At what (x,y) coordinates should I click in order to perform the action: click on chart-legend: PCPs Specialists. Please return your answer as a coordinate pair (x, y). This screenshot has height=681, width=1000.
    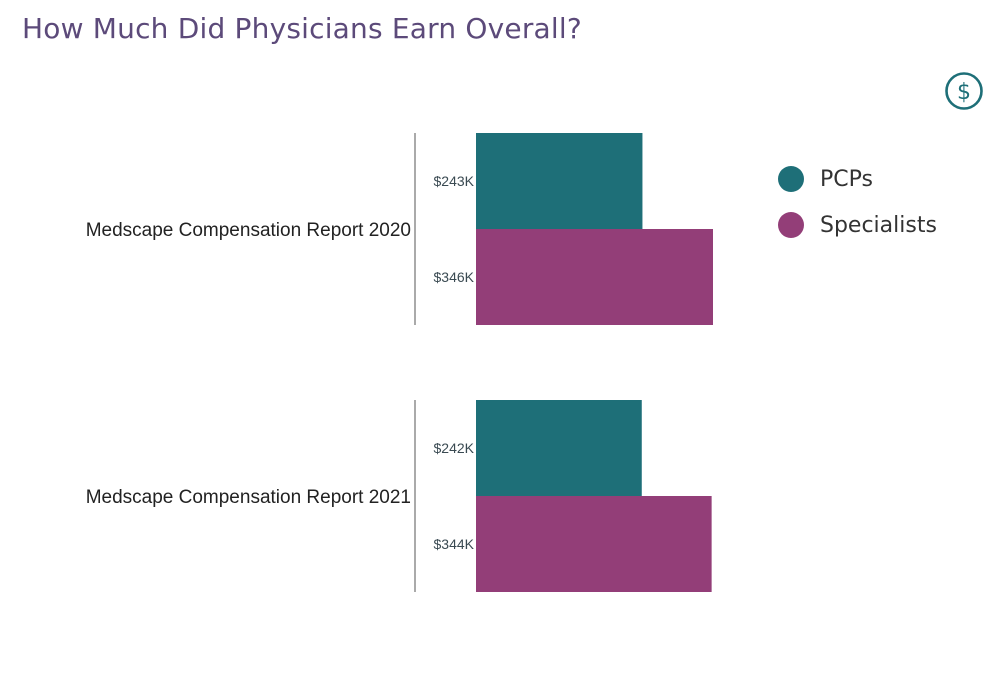
    Looking at the image, I should click on (857, 210).